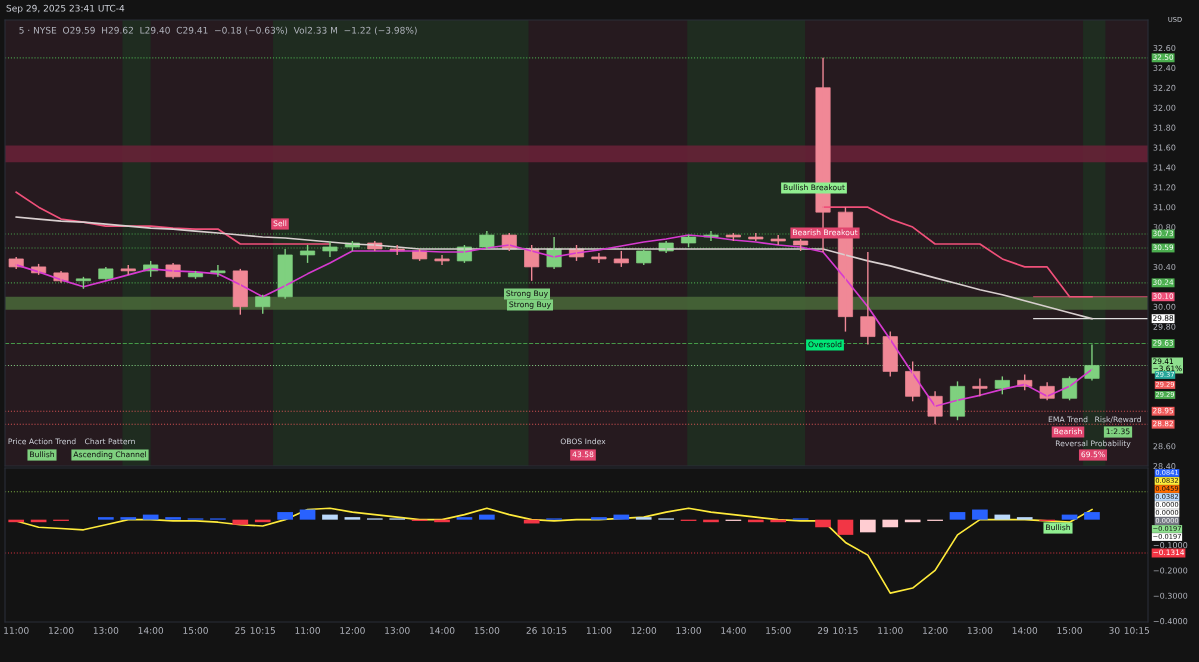  I want to click on y-tick-label: 28.60, so click(1164, 446).